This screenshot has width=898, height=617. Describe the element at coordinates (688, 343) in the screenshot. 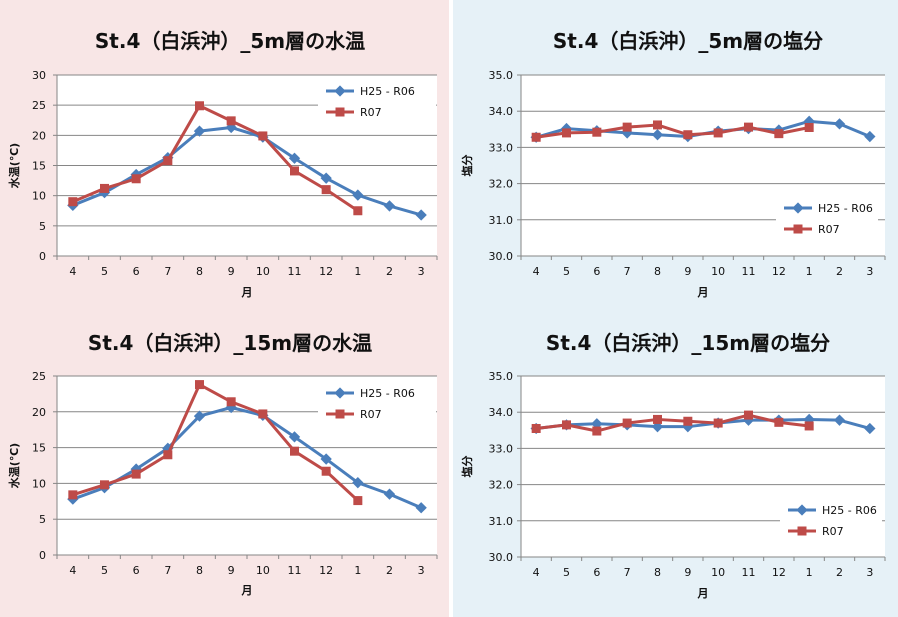

I see `chart-3-title: St.4（白浜沖）_15m層の塩分` at that location.